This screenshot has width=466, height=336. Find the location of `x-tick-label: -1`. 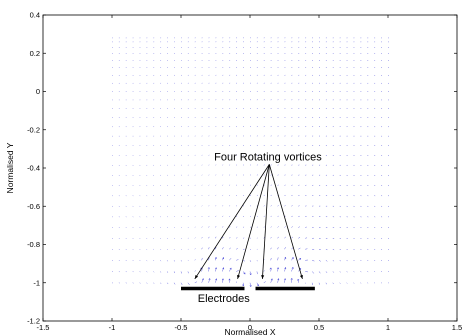

x-tick-label: -1 is located at coordinates (112, 327).